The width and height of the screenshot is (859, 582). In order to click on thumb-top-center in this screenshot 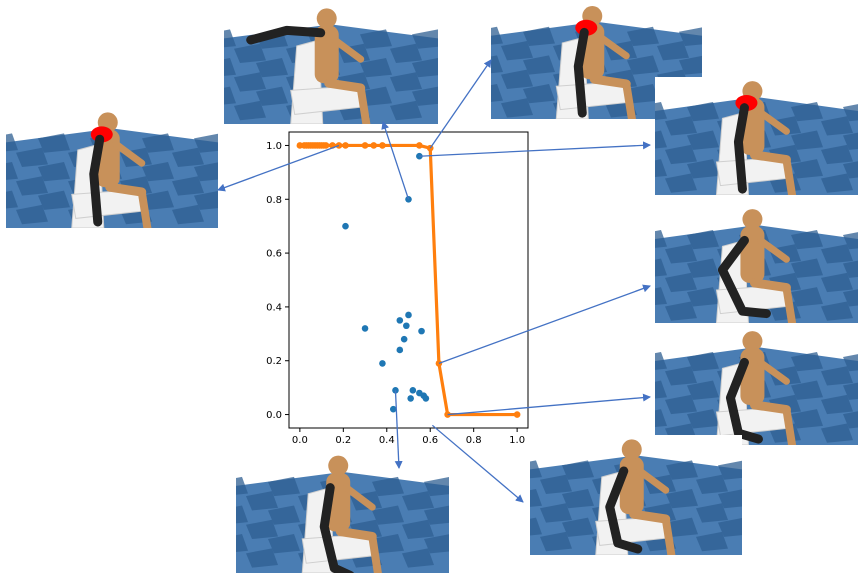, I will do `click(349, 64)`.